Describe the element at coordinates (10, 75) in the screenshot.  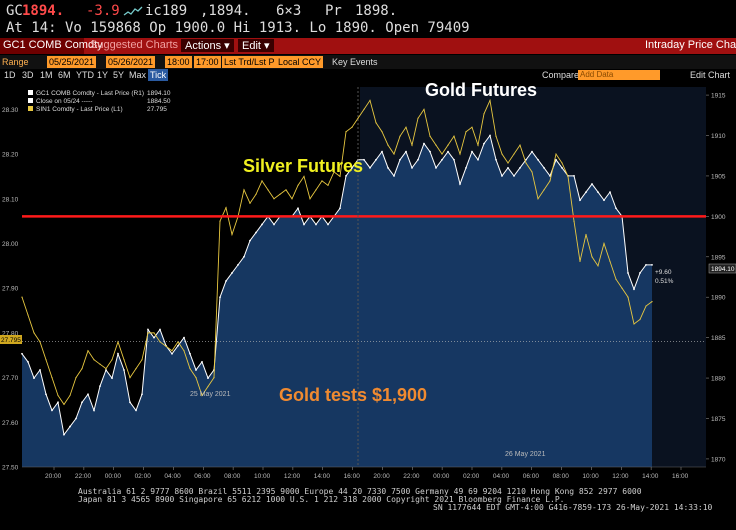
I see `period-1d: 1D` at that location.